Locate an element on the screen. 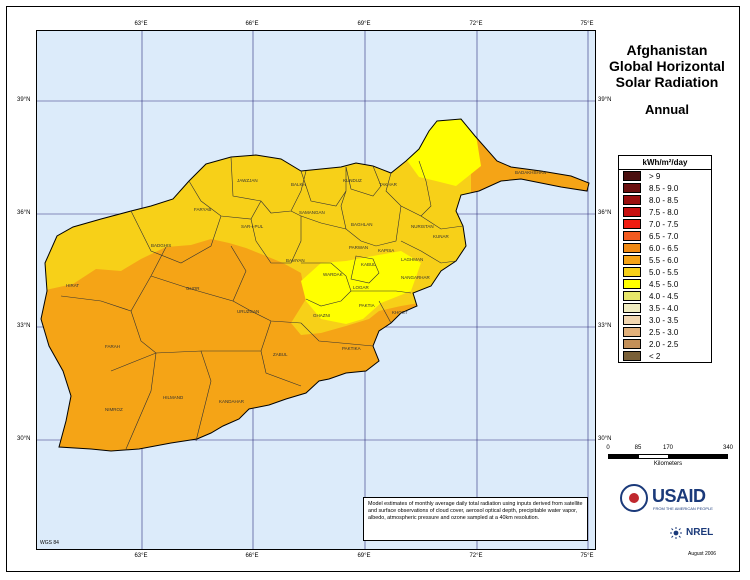 This screenshot has width=750, height=580. legend-label: 5.5 - 6.0 is located at coordinates (664, 260).